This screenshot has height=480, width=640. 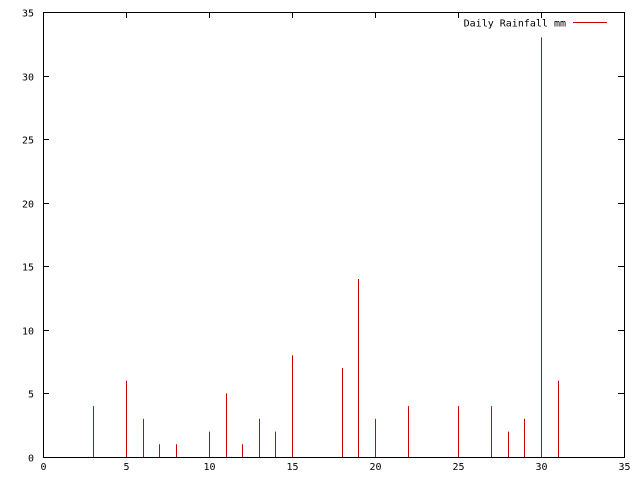 What do you see at coordinates (375, 467) in the screenshot?
I see `x-tick-label: 20` at bounding box center [375, 467].